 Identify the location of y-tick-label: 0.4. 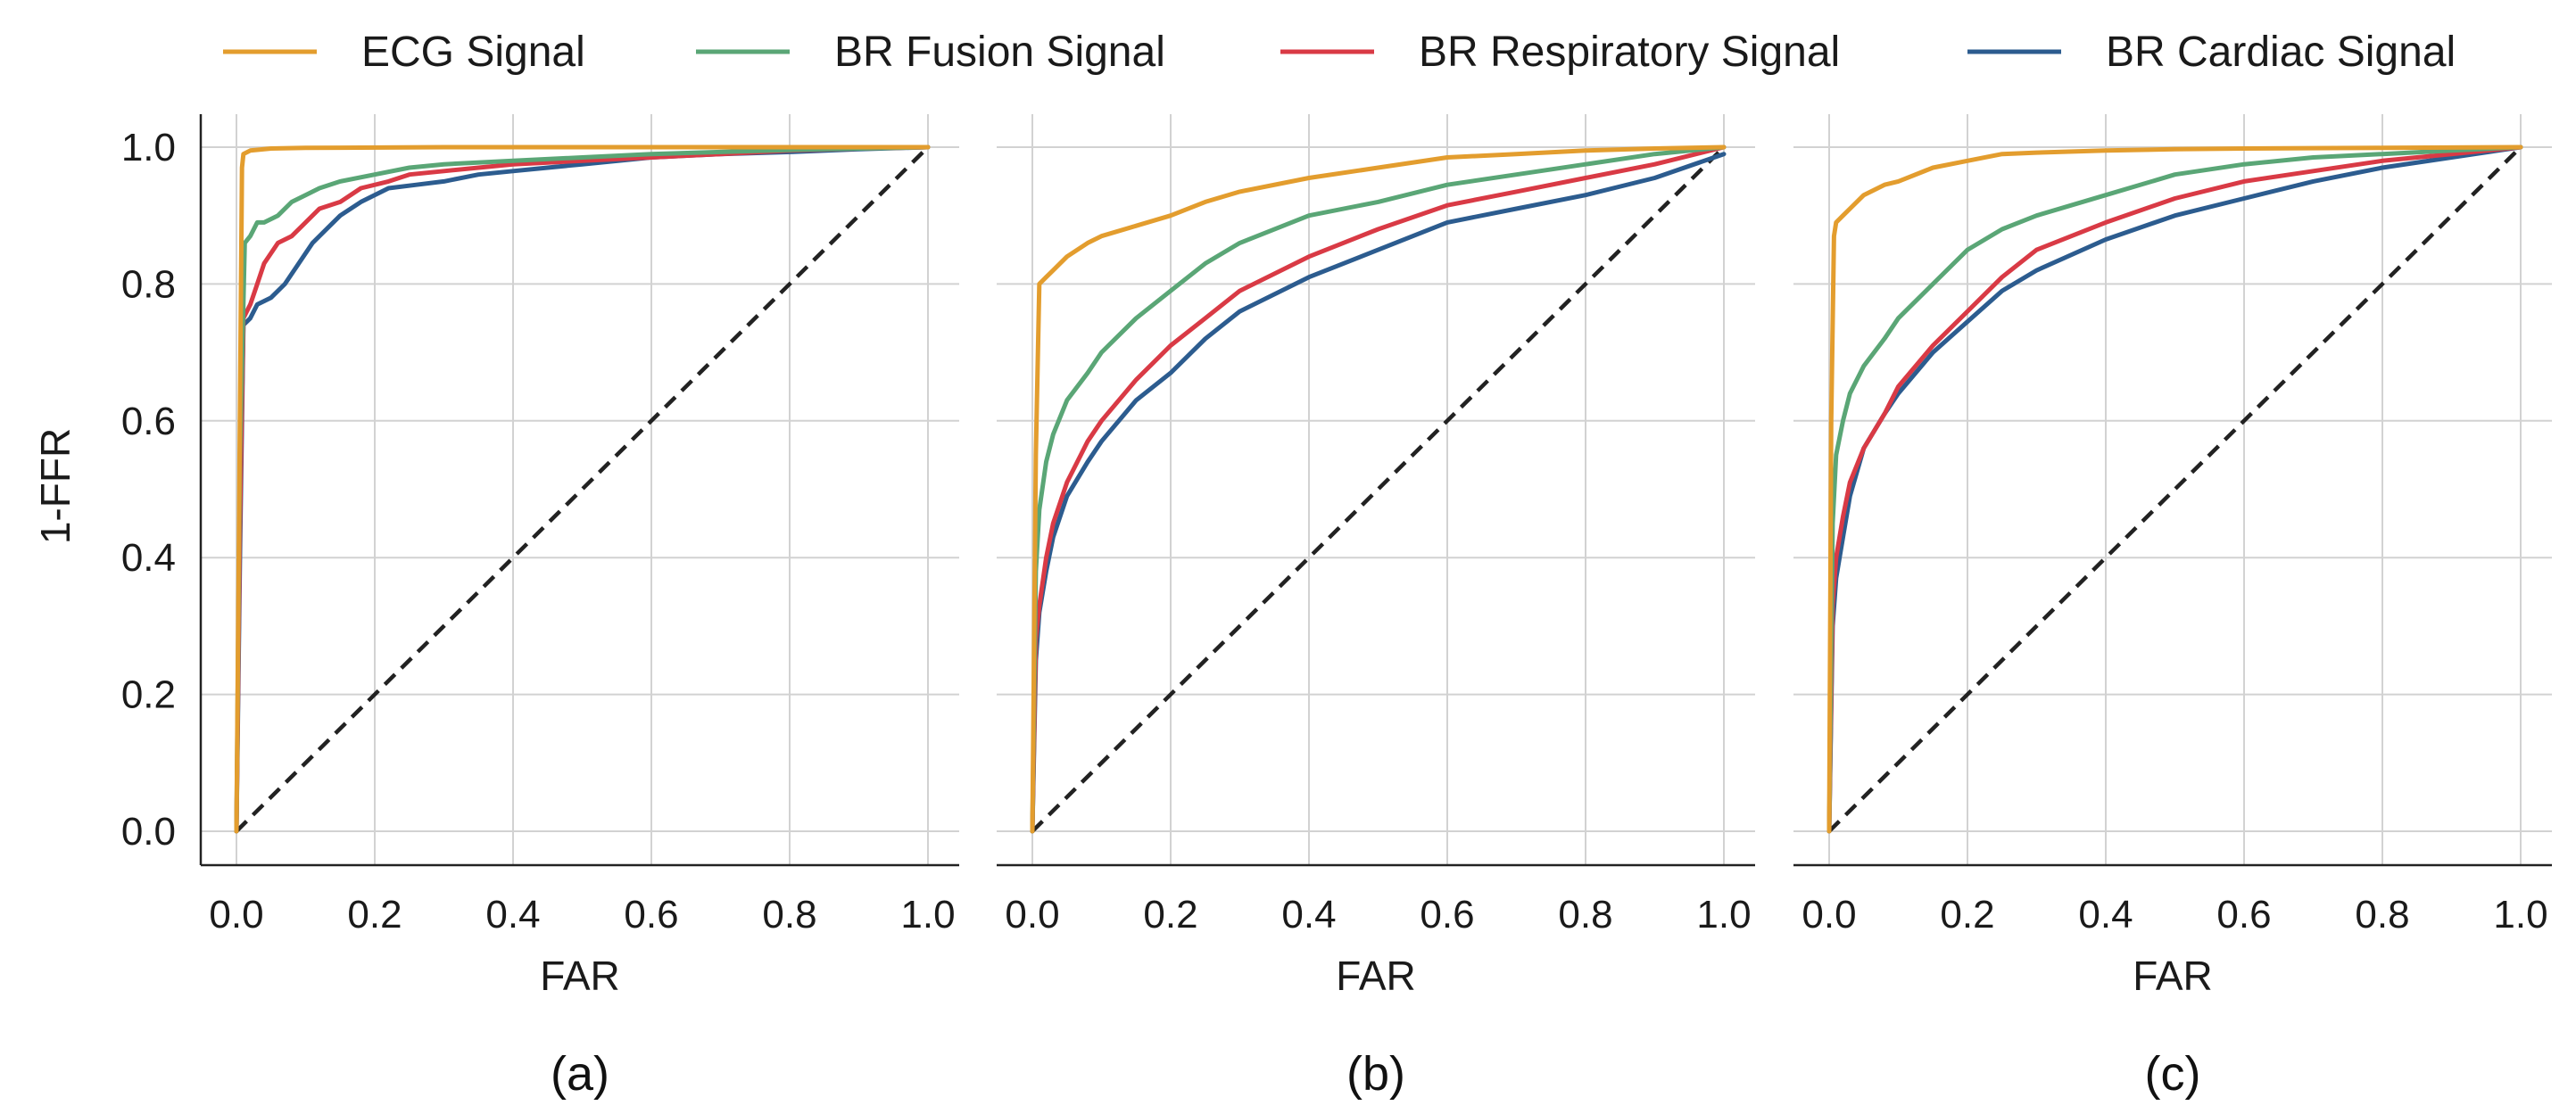
(148, 558).